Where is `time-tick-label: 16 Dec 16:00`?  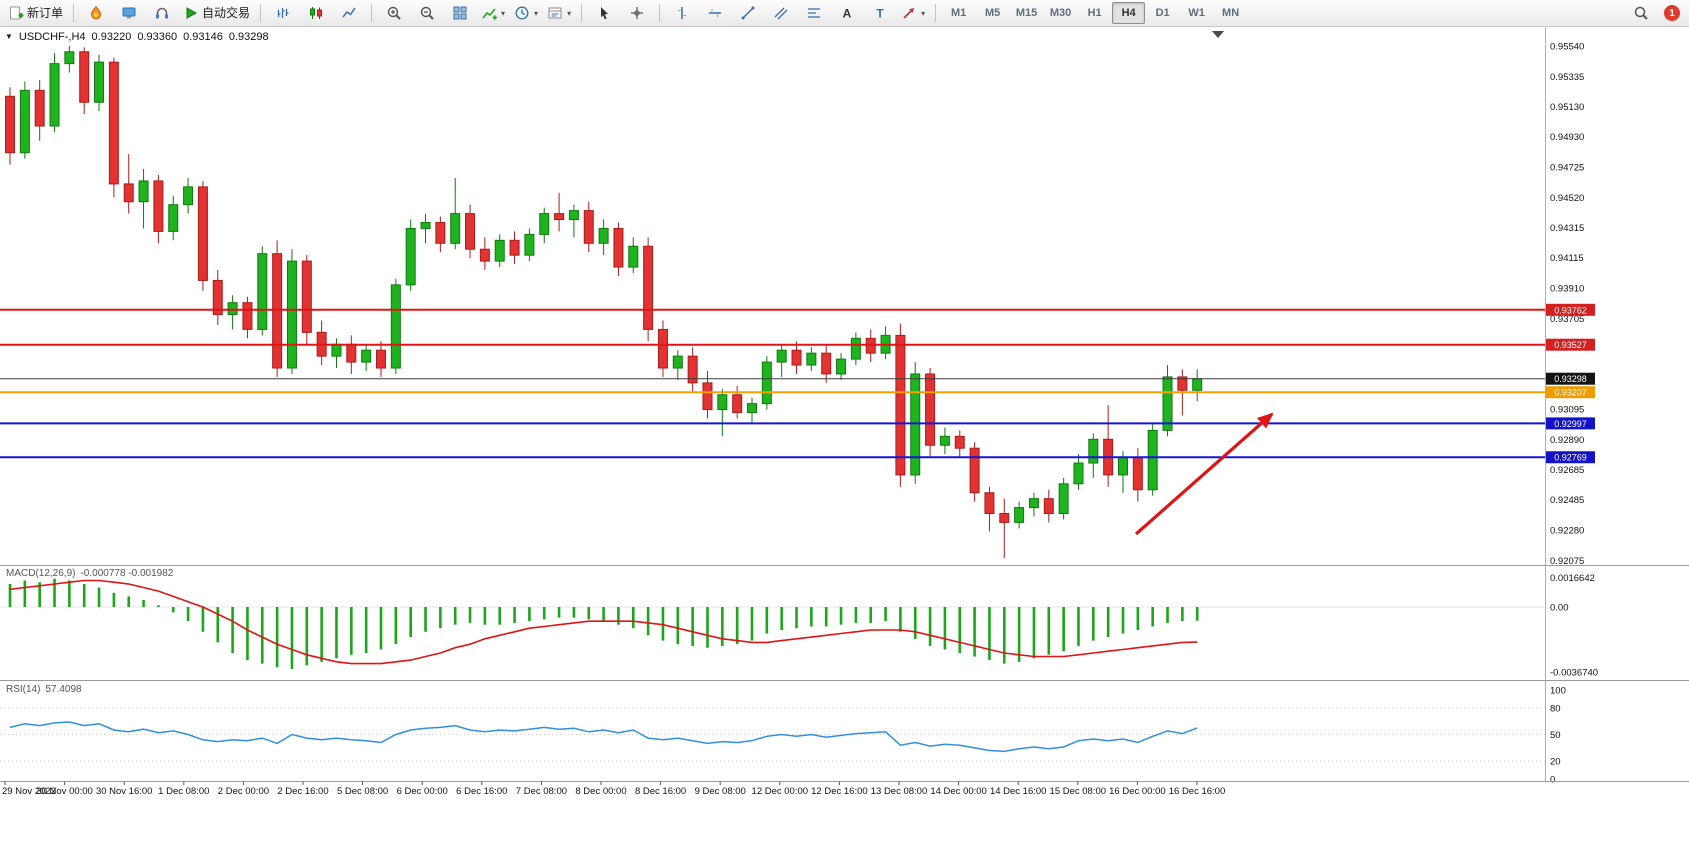 time-tick-label: 16 Dec 16:00 is located at coordinates (1197, 791).